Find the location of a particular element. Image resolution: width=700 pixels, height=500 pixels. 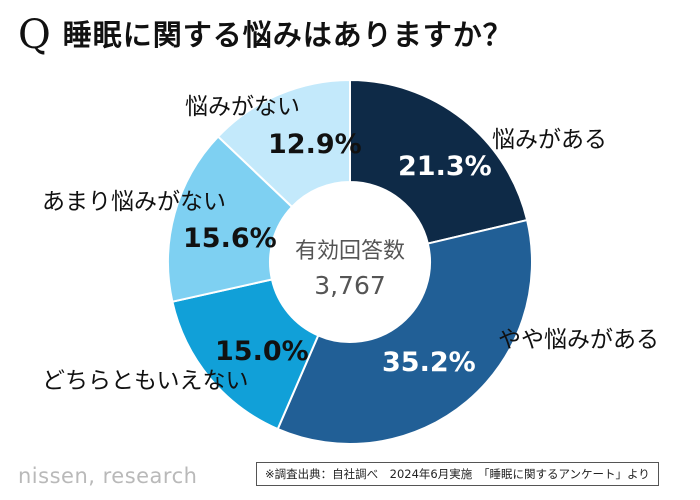

slice-dochira-tomo is located at coordinates (245, 354).